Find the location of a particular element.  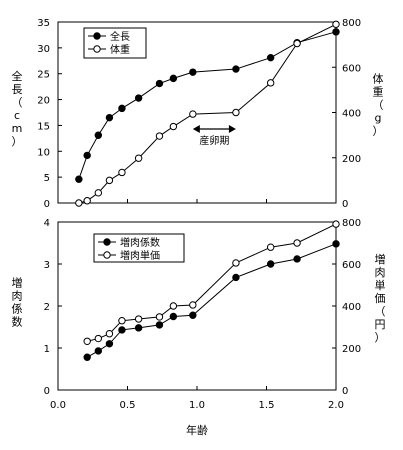

left-axis-label-char: 肉 is located at coordinates (17, 296).